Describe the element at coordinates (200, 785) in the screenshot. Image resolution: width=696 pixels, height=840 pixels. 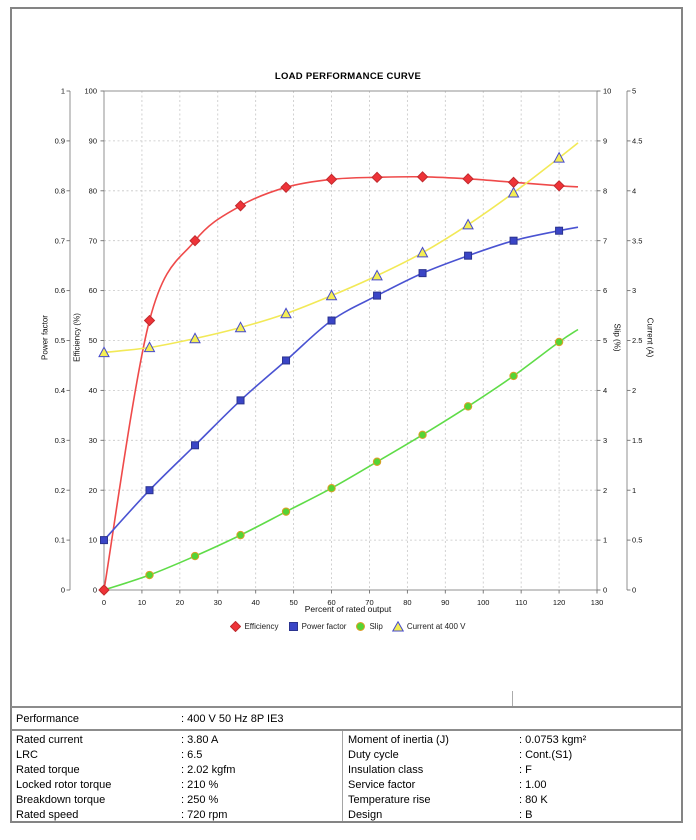
I see `locked-rotor-torque-value: : 210 %` at that location.